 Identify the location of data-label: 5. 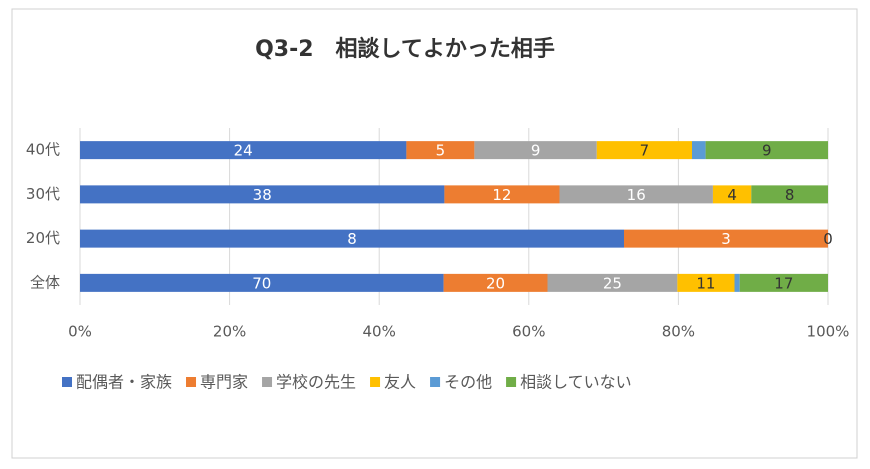
(441, 151).